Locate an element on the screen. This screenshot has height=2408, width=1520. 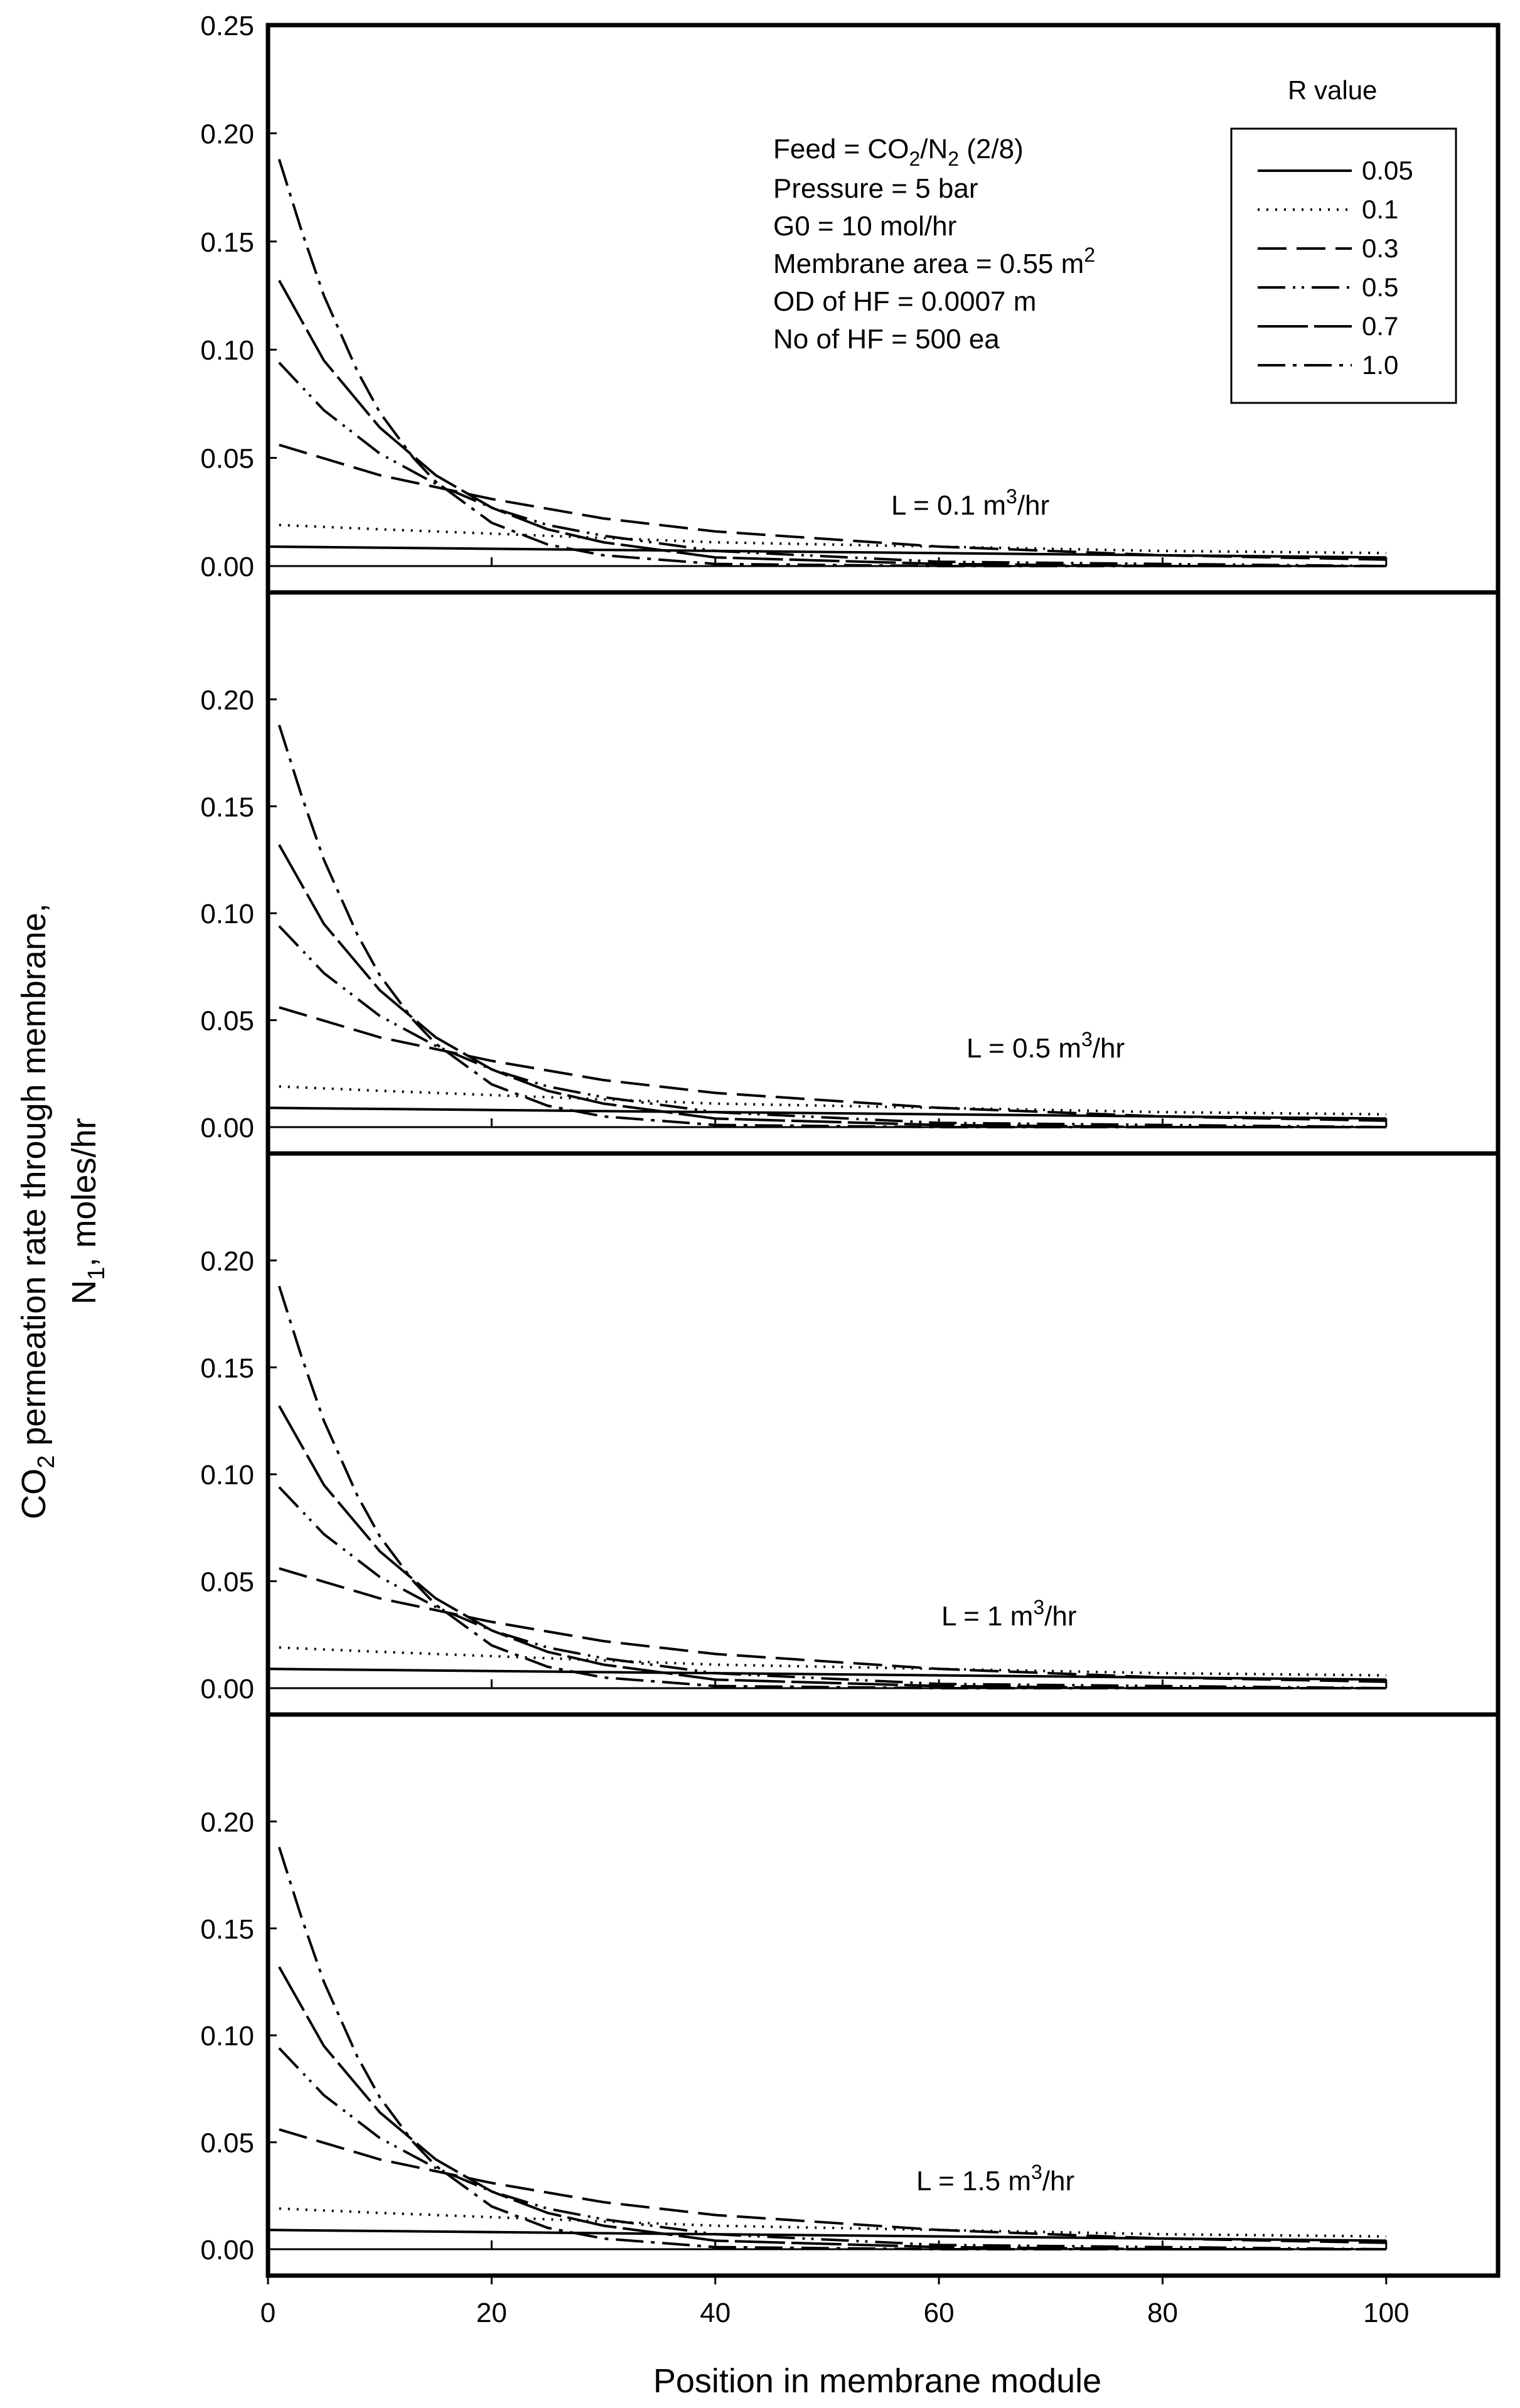
panel-4-label: L = 1.5 m3/hr is located at coordinates (995, 2179).